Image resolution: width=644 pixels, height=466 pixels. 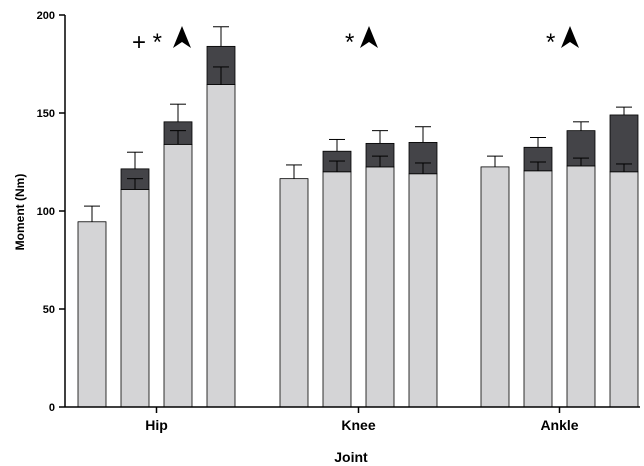 What do you see at coordinates (46, 212) in the screenshot?
I see `y-tick-label: 100` at bounding box center [46, 212].